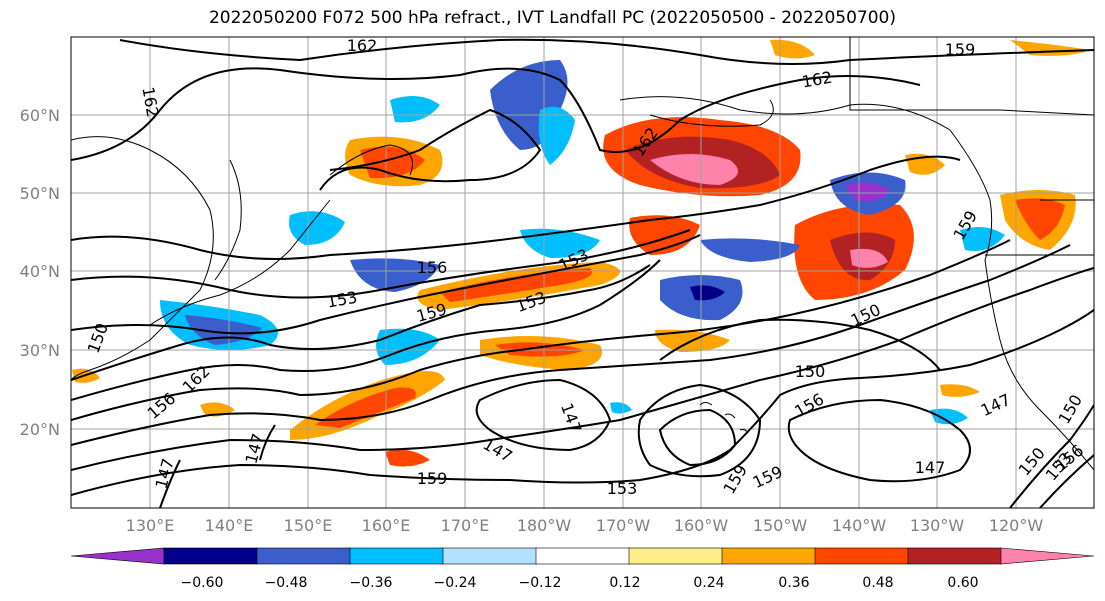 Image resolution: width=1105 pixels, height=601 pixels. Describe the element at coordinates (708, 583) in the screenshot. I see `colorbar-label: 0.24` at that location.